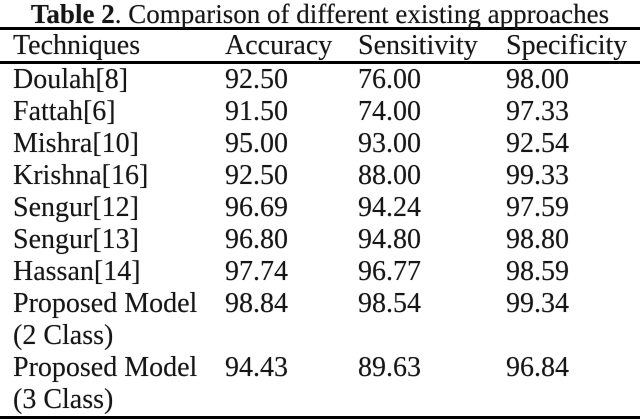 Image resolution: width=640 pixels, height=419 pixels. What do you see at coordinates (278, 46) in the screenshot?
I see `col-header-accuracy: Accuracy` at bounding box center [278, 46].